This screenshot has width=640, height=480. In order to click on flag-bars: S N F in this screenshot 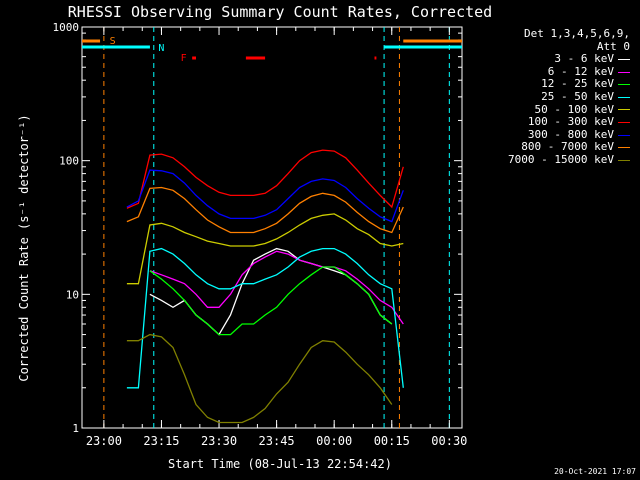, I will do `click(272, 50)`.